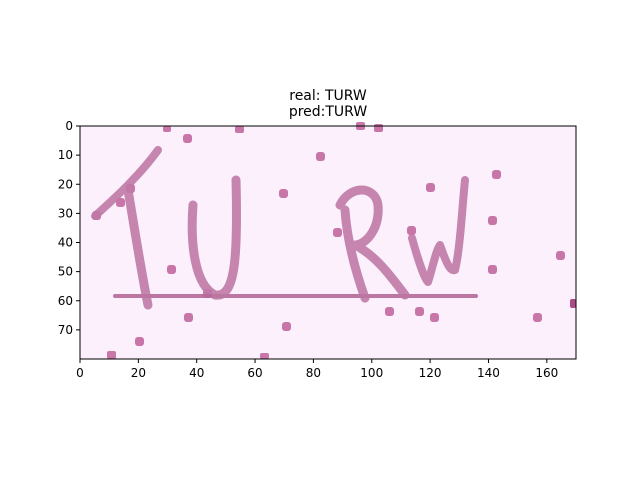  Describe the element at coordinates (371, 373) in the screenshot. I see `x-tick-label: 100` at that location.